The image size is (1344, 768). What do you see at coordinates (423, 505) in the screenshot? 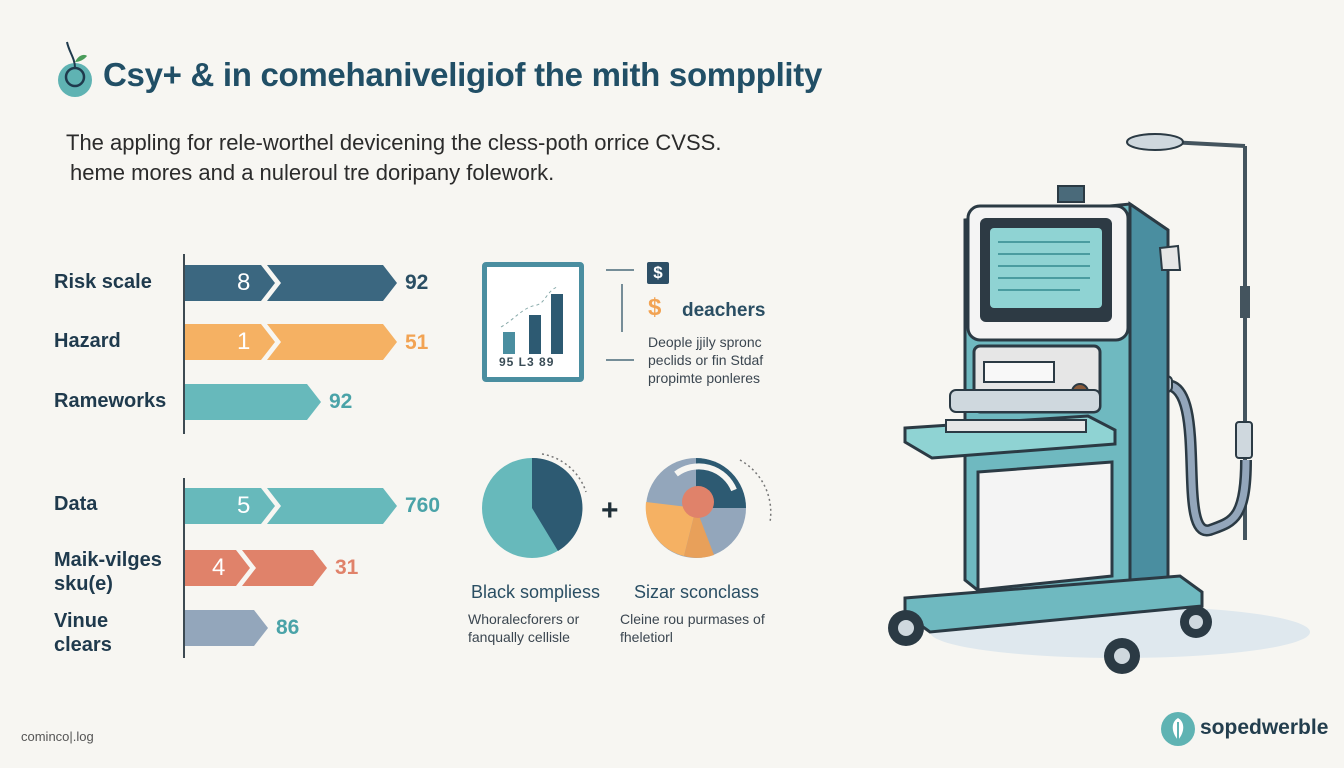
I see `bar-value-data: 760` at bounding box center [423, 505].